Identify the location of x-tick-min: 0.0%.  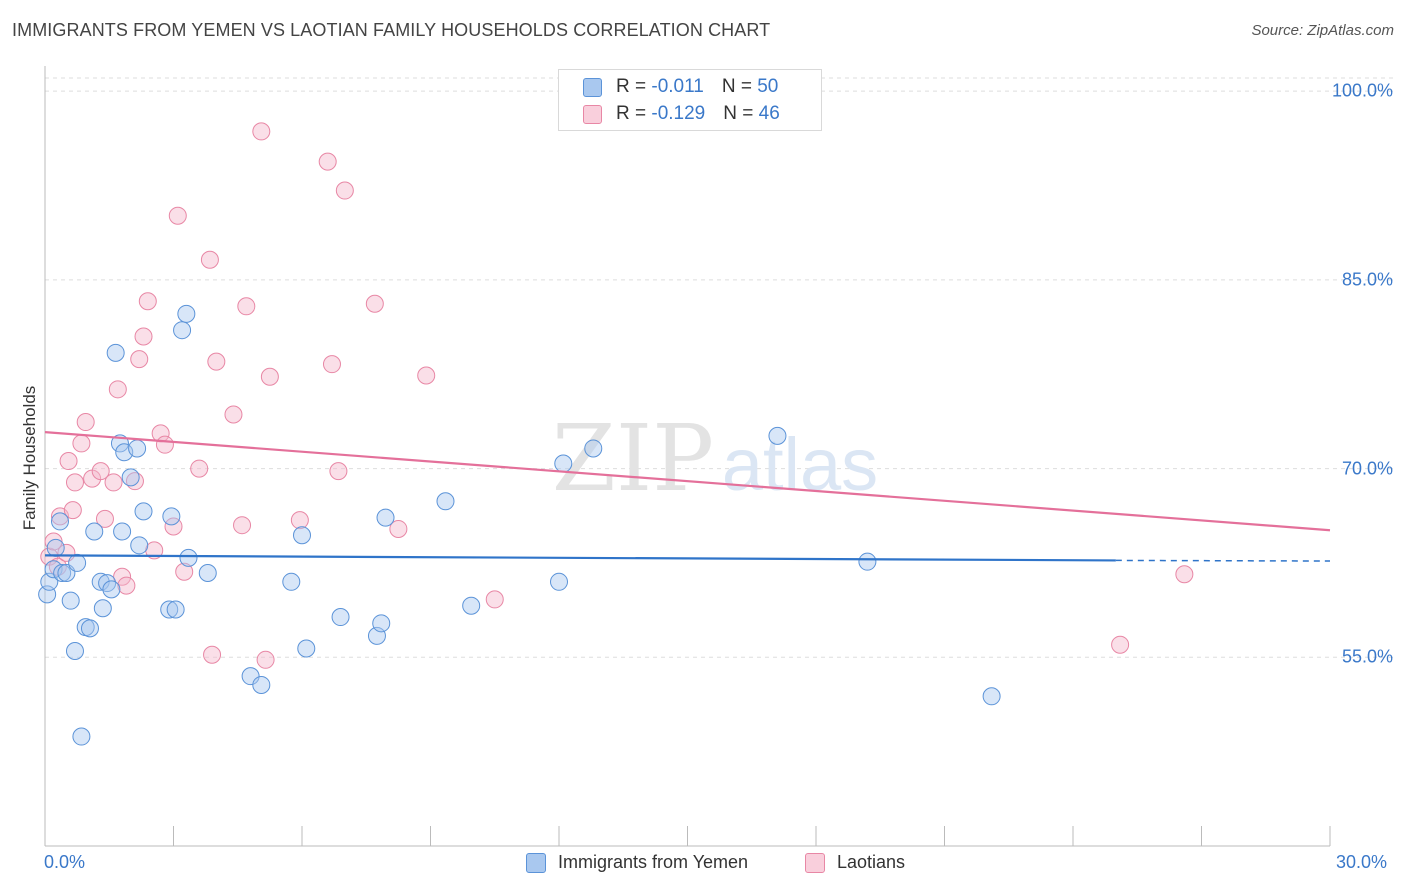
(65, 862).